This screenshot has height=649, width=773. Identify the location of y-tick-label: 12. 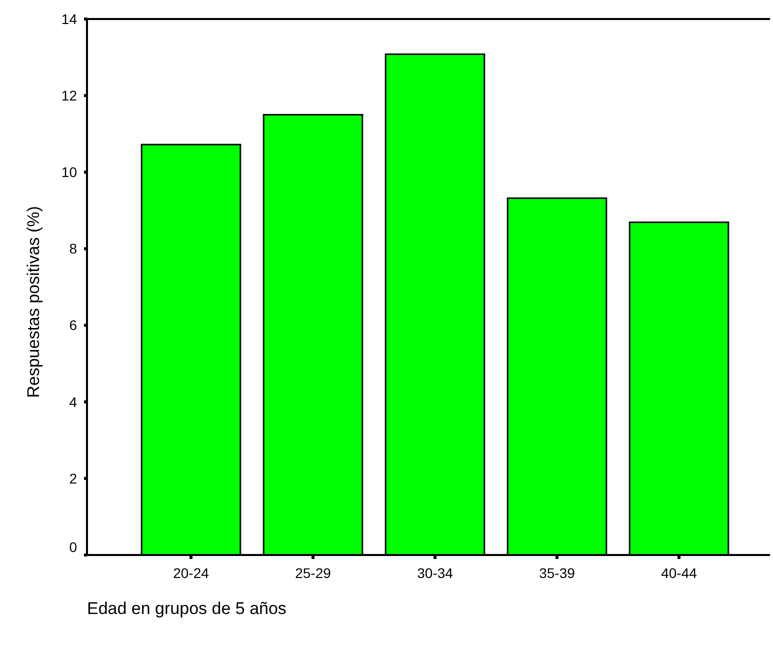
(69, 95).